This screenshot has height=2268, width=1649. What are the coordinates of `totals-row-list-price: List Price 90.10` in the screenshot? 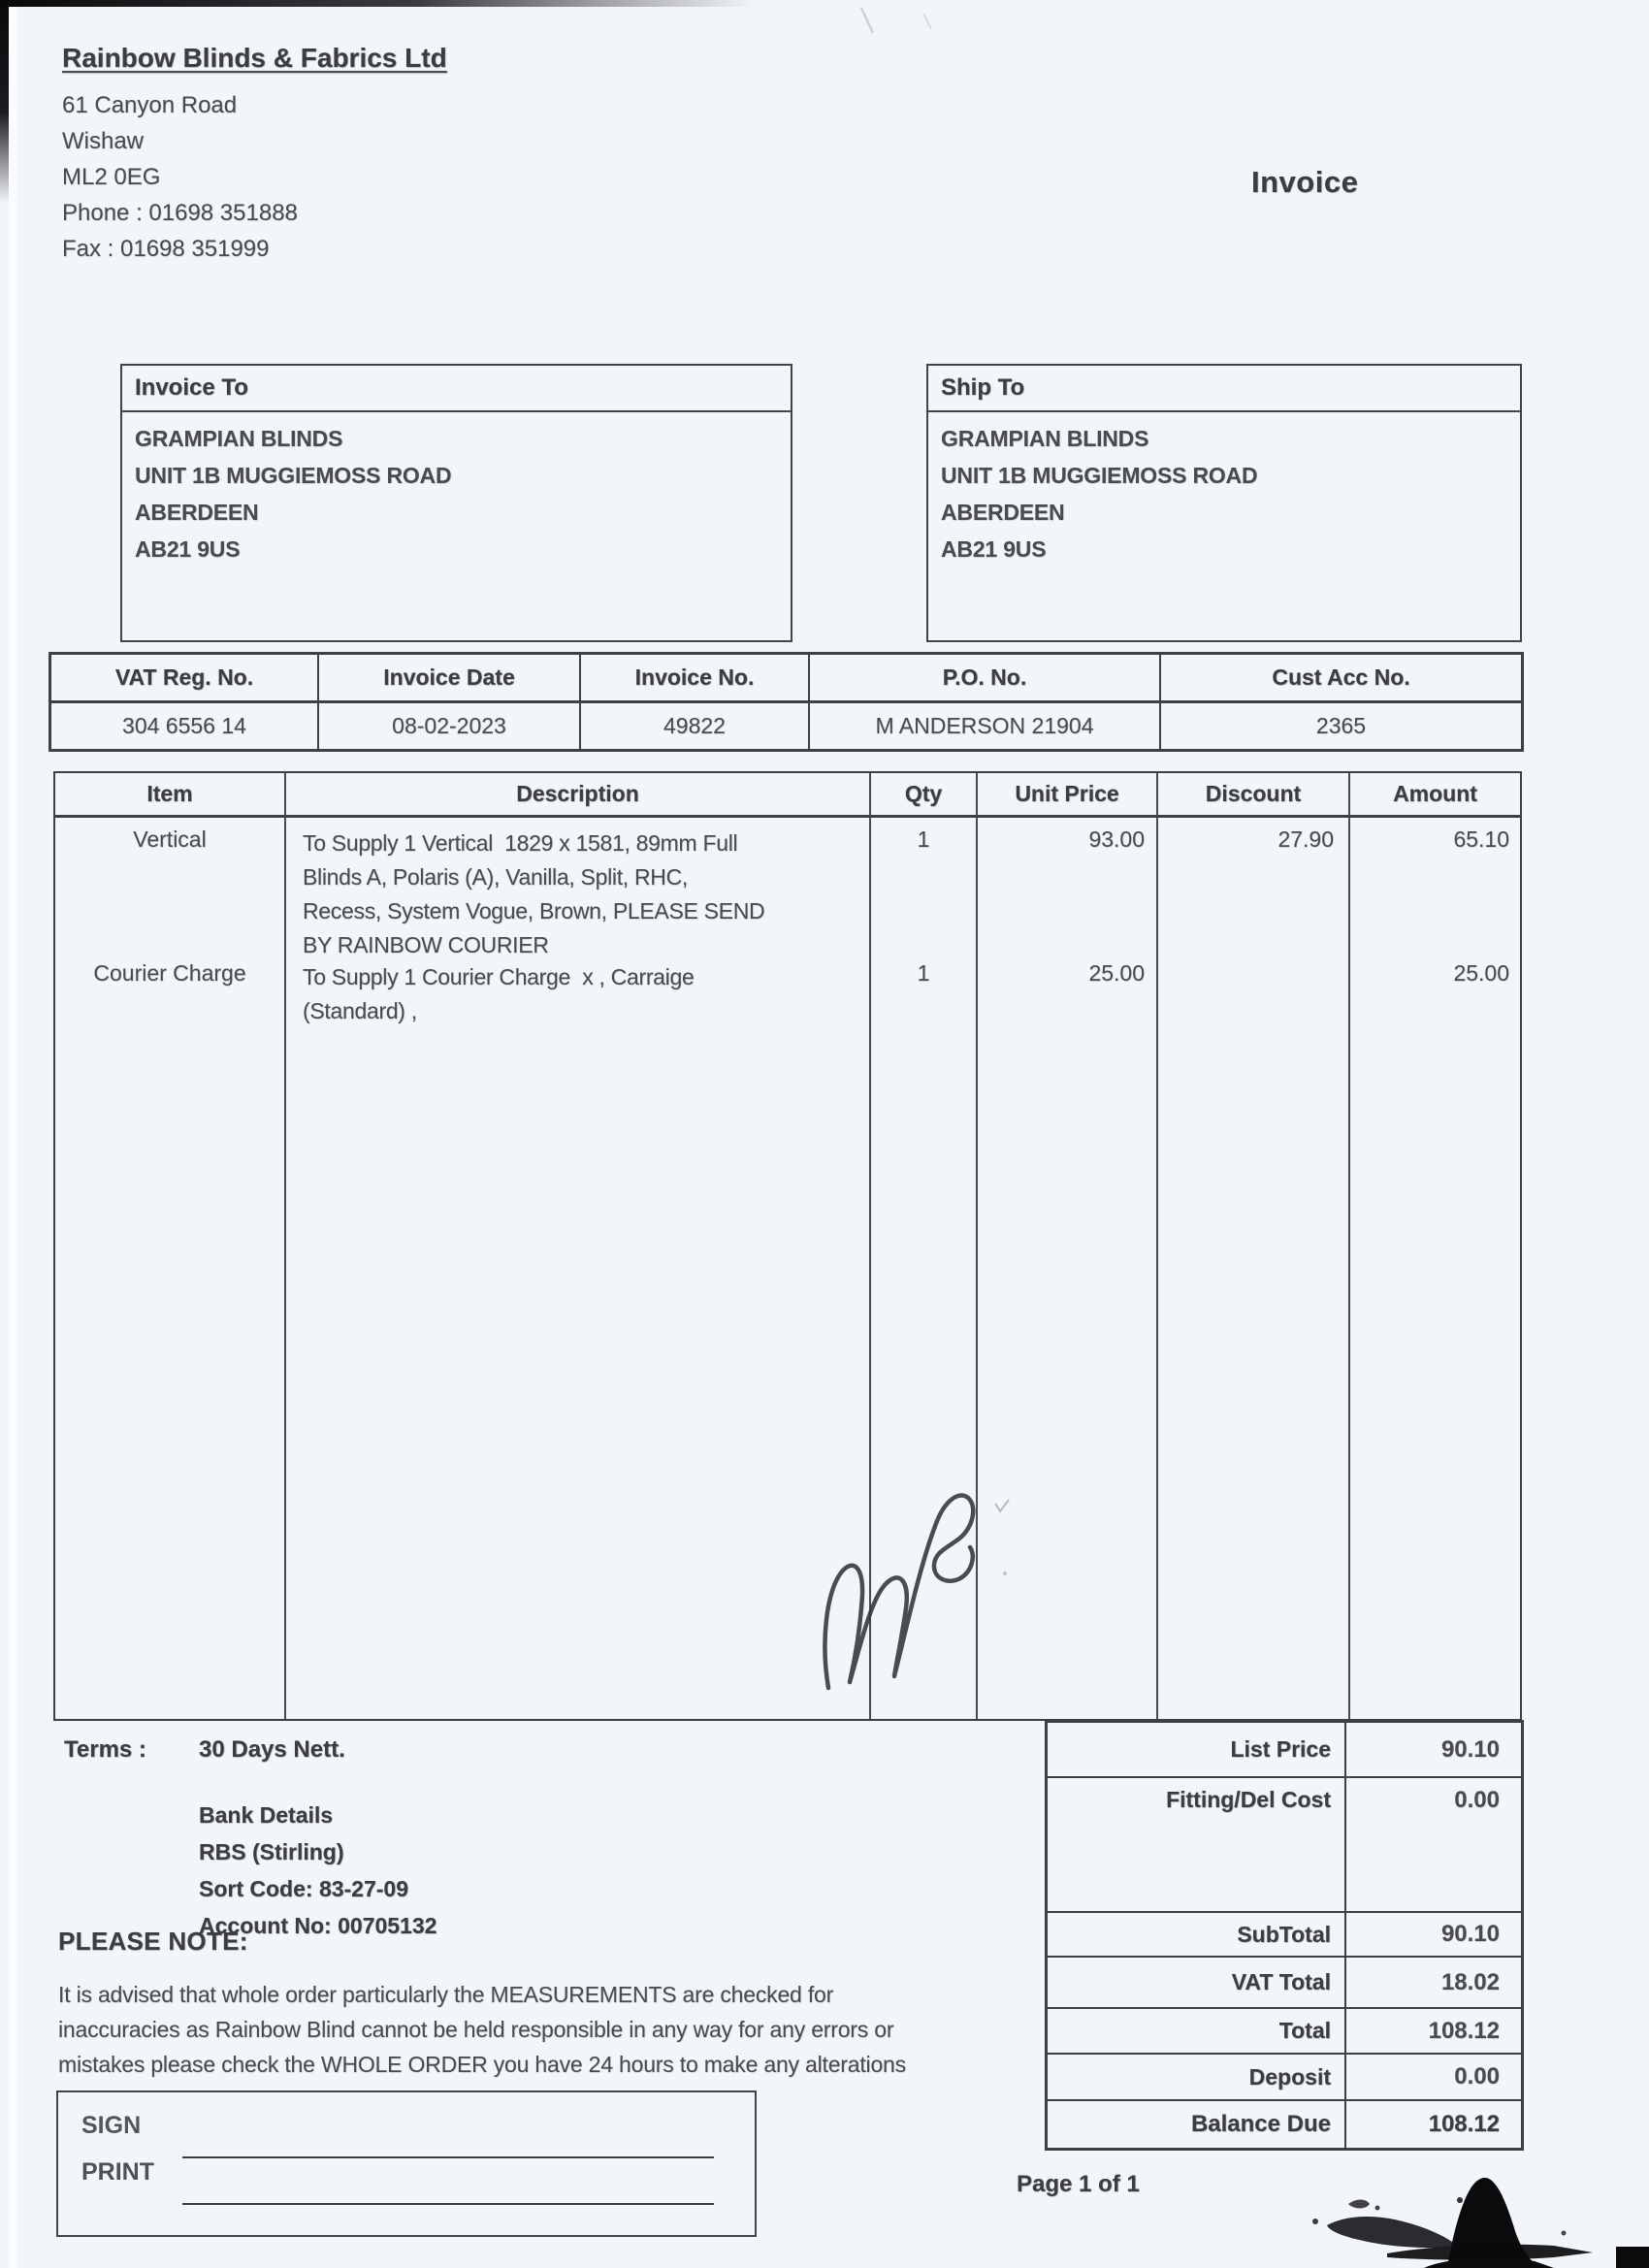 It's located at (1284, 1750).